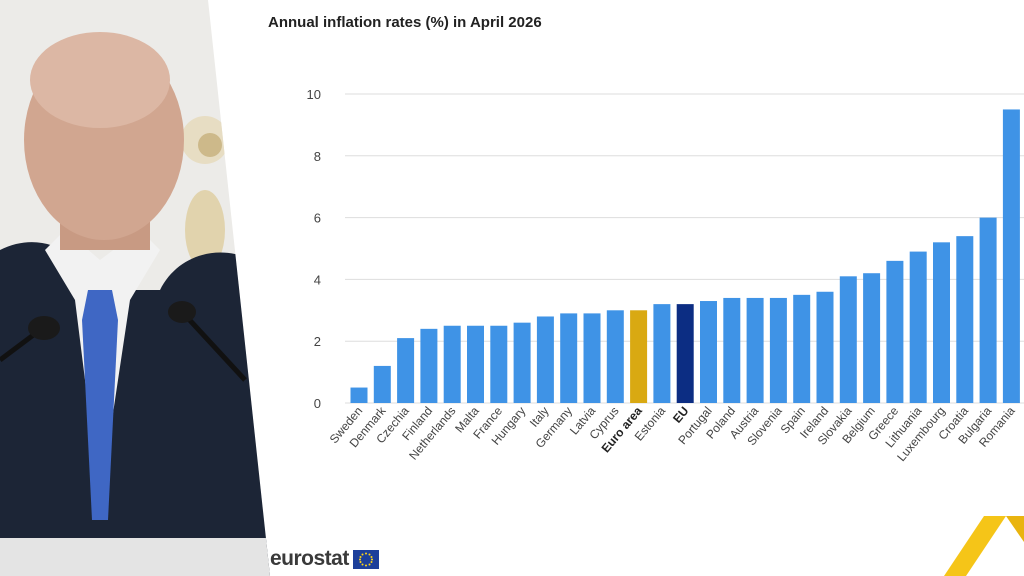  I want to click on bar-finland, so click(429, 365).